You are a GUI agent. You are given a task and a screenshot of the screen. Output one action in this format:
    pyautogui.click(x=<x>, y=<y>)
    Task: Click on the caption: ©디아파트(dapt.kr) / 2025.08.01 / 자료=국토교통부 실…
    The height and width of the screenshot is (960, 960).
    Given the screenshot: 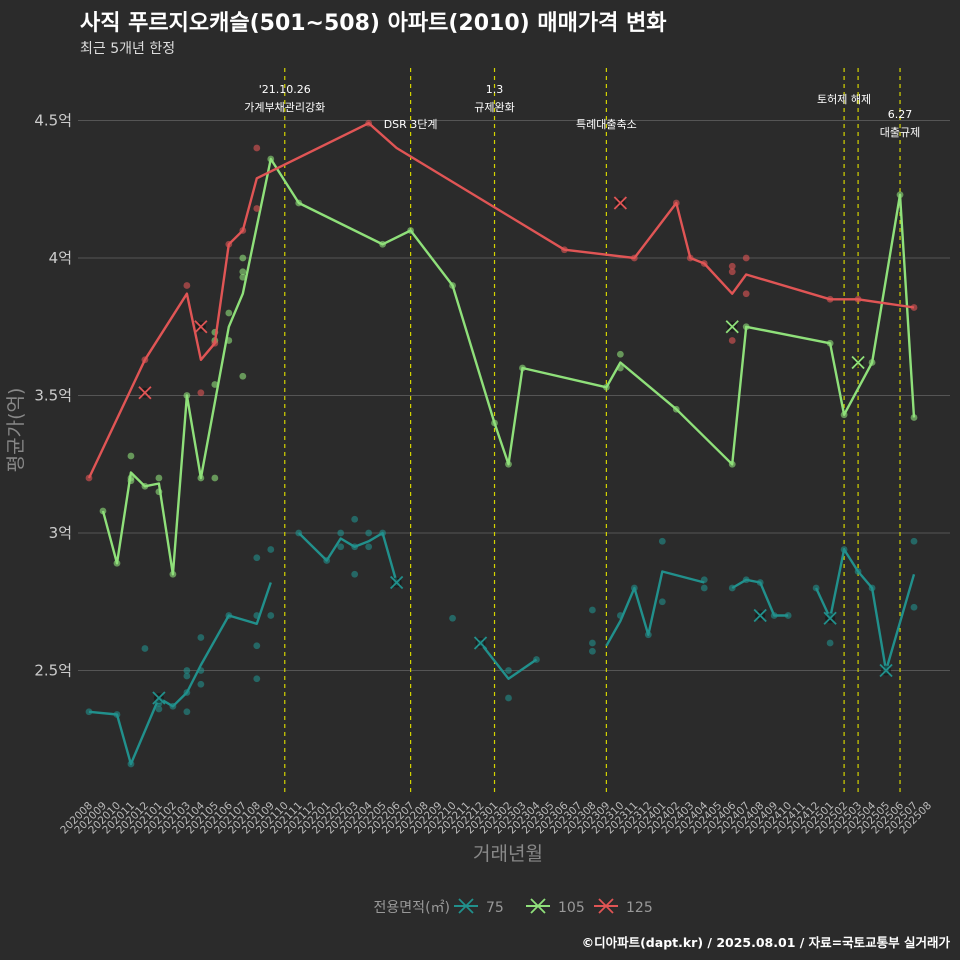 What is the action you would take?
    pyautogui.click(x=766, y=942)
    